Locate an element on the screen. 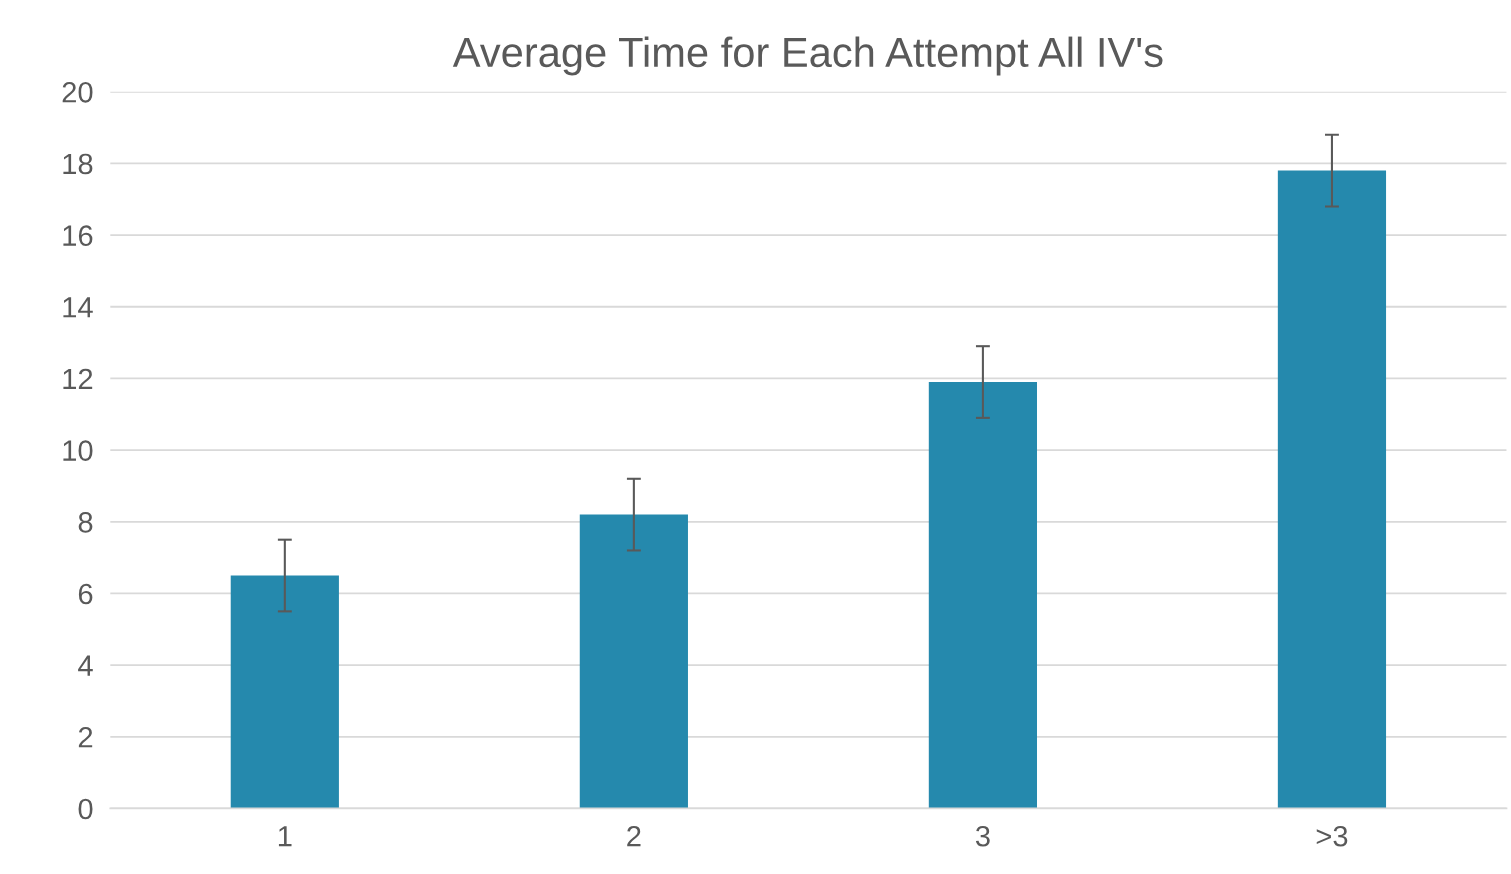 This screenshot has height=874, width=1511. y-tick-label: 4 is located at coordinates (85, 665).